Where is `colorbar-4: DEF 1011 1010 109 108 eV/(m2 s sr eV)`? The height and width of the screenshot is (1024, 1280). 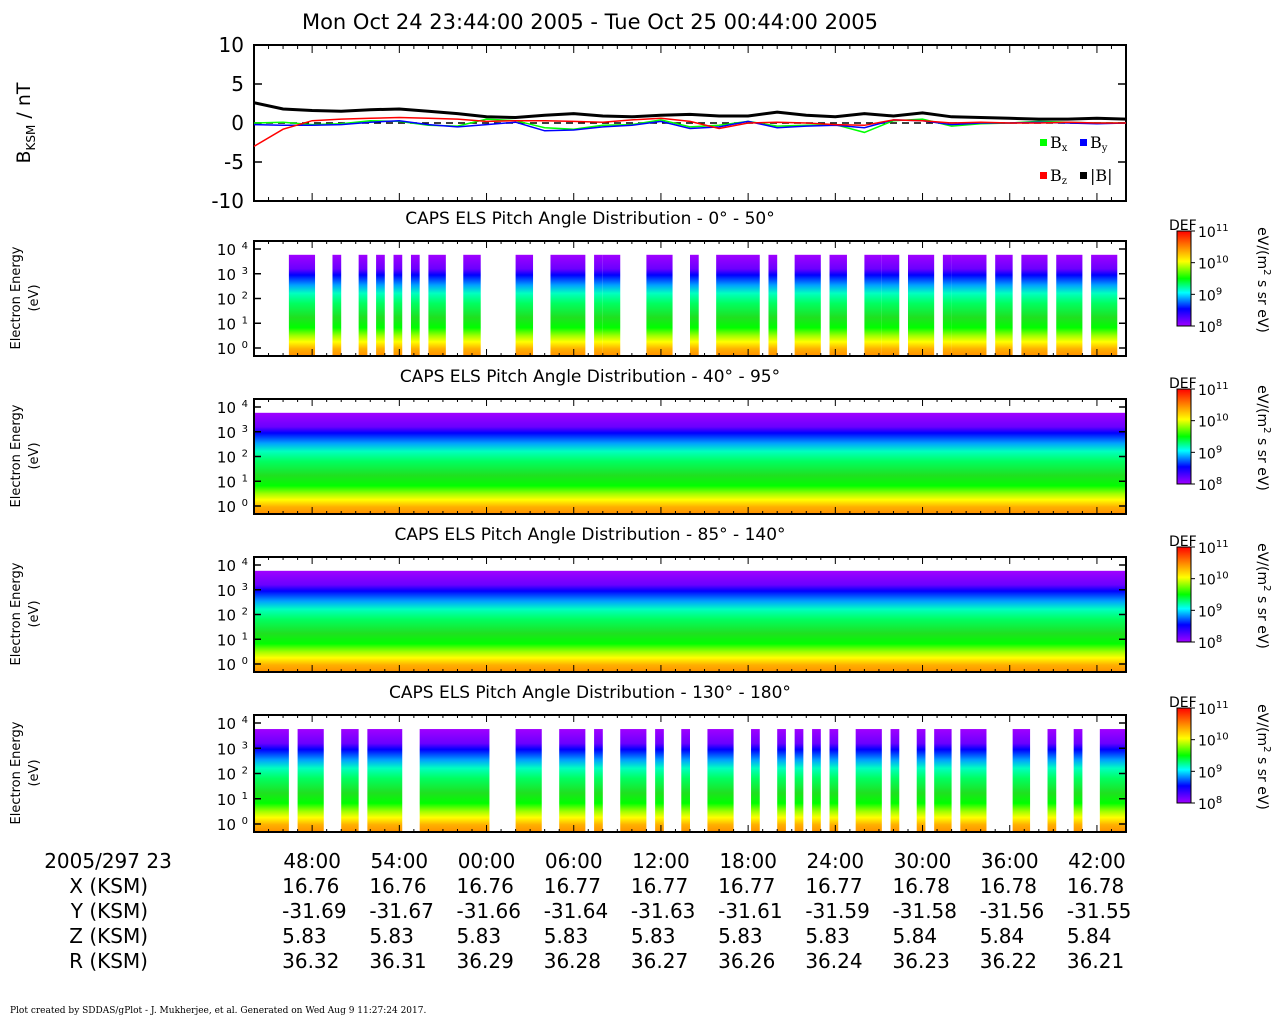 colorbar-4: DEF 1011 1010 109 108 eV/(m2 s sr eV) is located at coordinates (1220, 754).